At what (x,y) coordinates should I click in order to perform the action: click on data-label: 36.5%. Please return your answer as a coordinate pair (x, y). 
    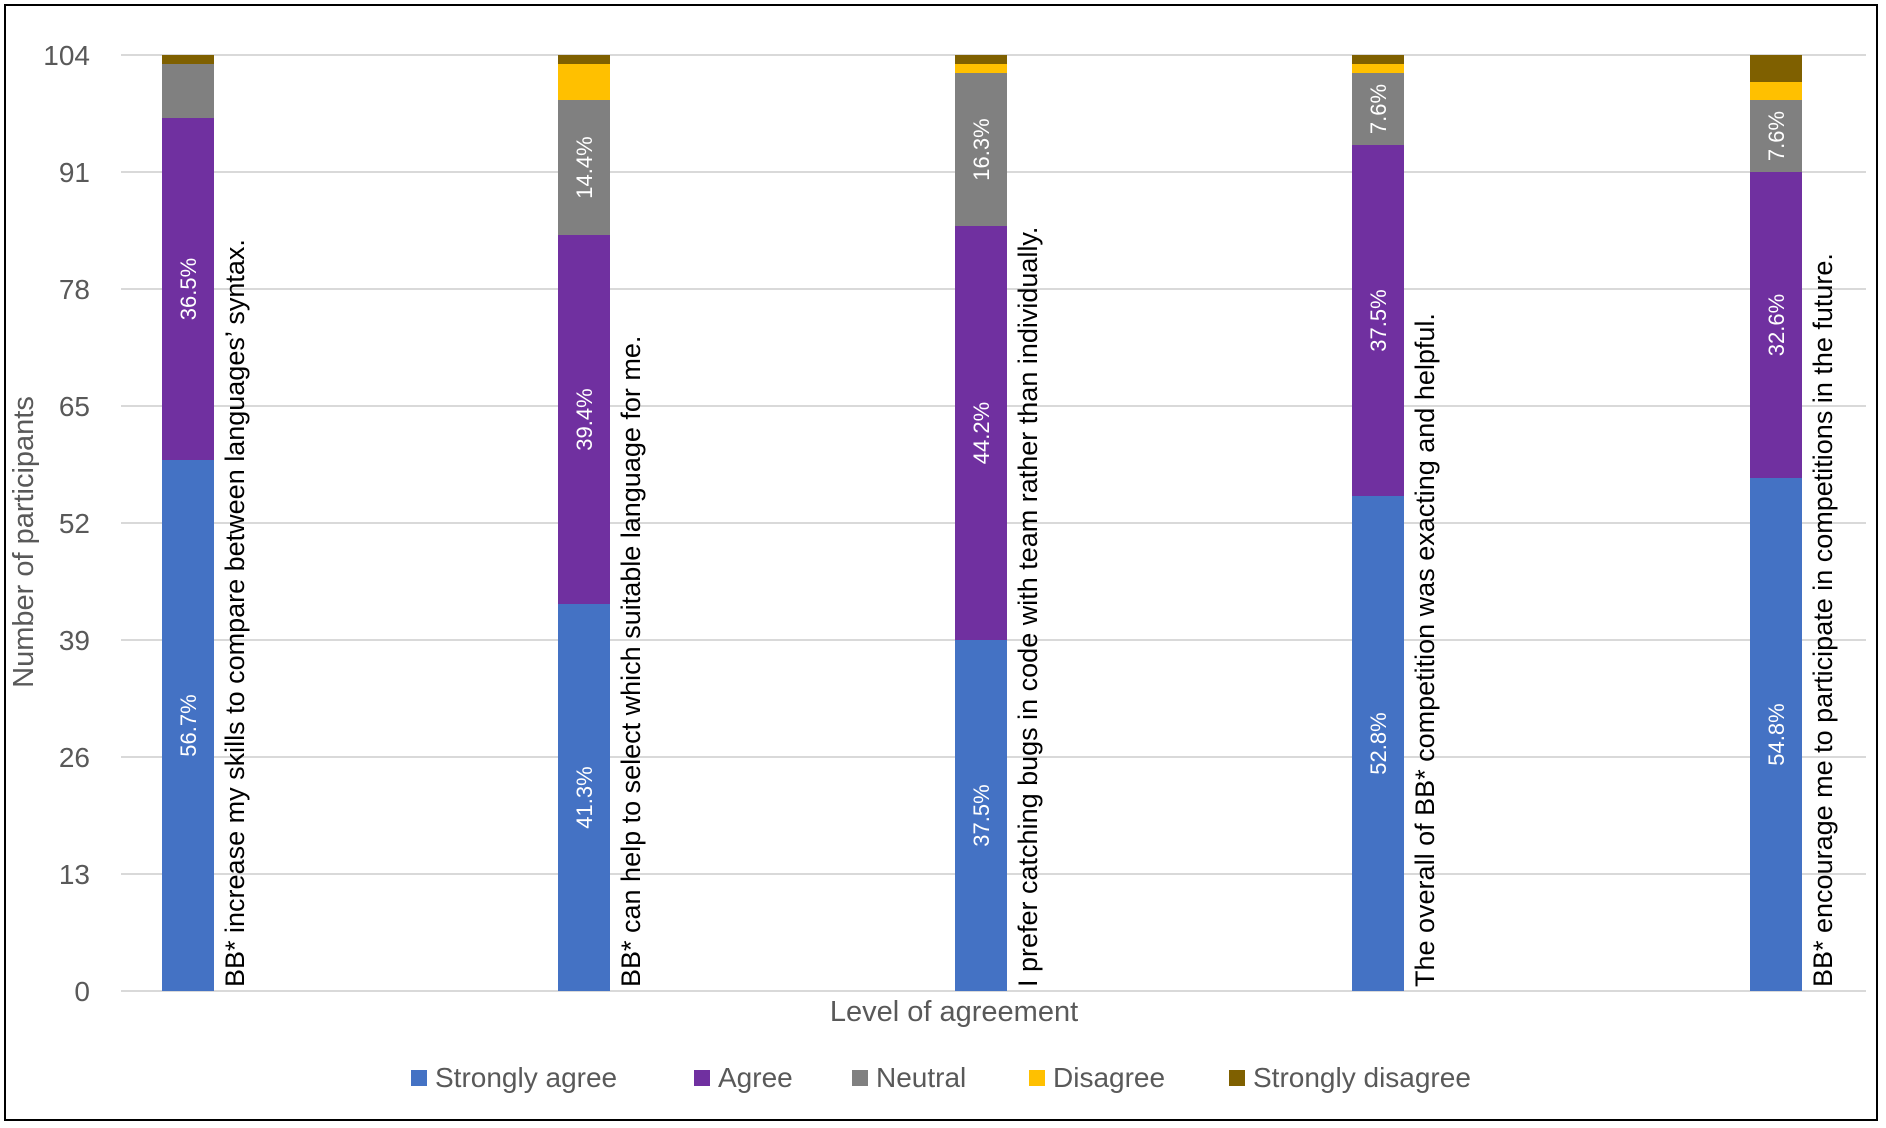
    Looking at the image, I should click on (188, 289).